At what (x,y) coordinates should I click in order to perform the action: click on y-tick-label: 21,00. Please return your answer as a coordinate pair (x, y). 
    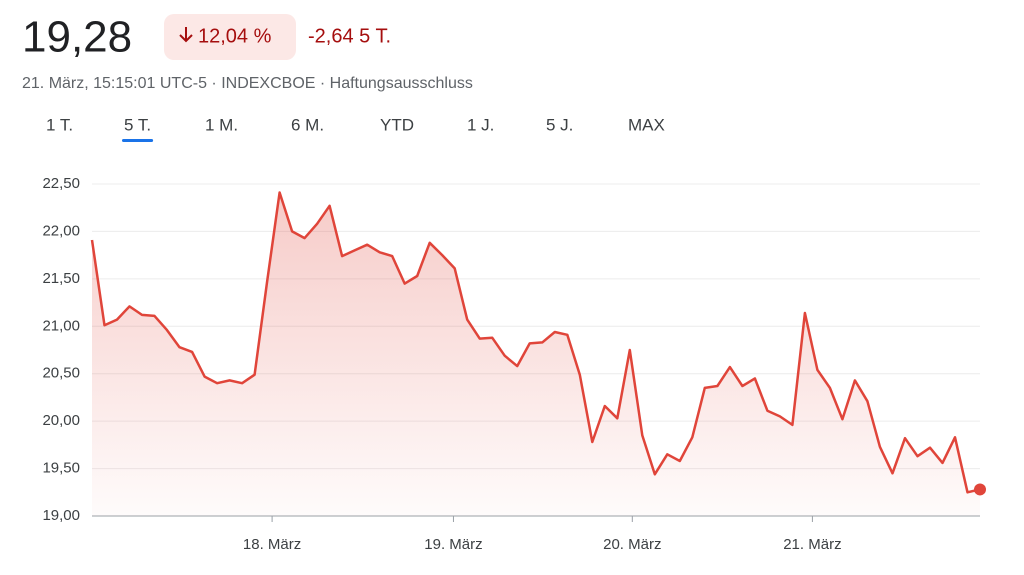
    Looking at the image, I should click on (61, 325).